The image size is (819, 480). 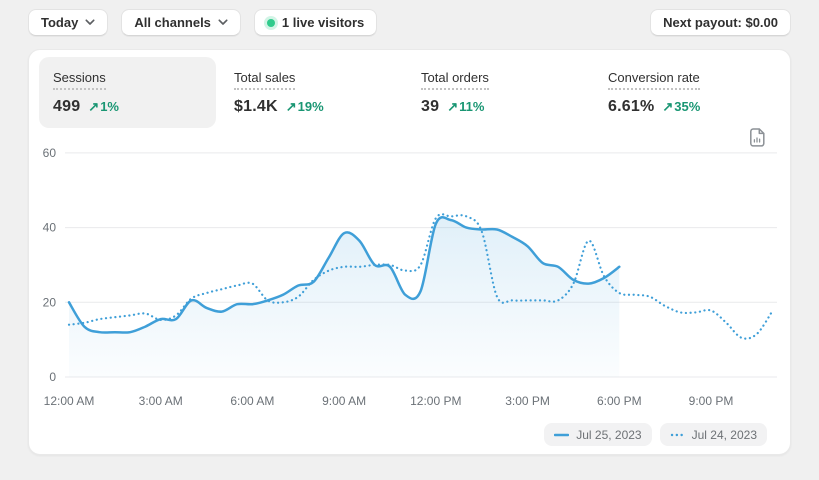 I want to click on metric-value: 6.61% ↗ 35%, so click(x=682, y=107).